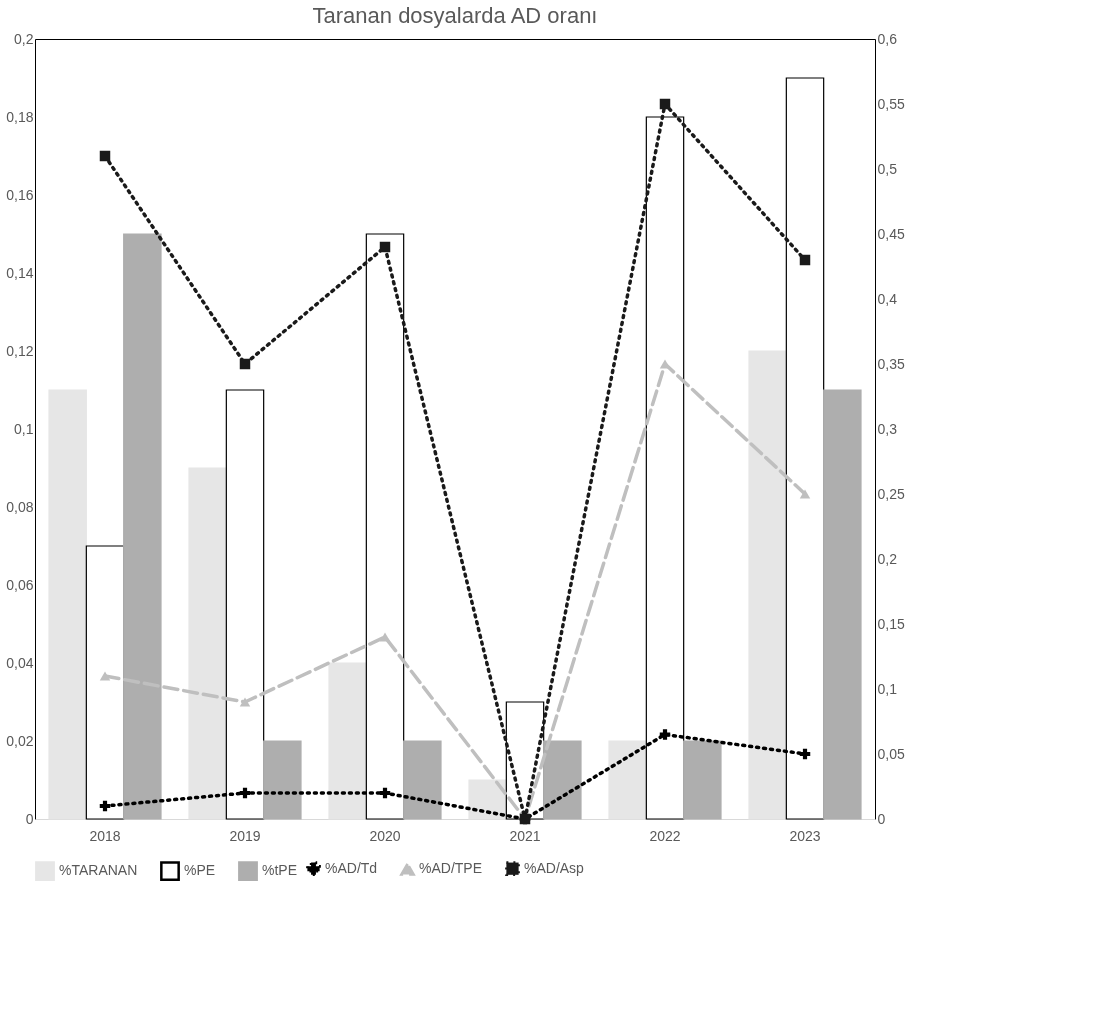  I want to click on y-tick-label: 0,08, so click(20, 506).